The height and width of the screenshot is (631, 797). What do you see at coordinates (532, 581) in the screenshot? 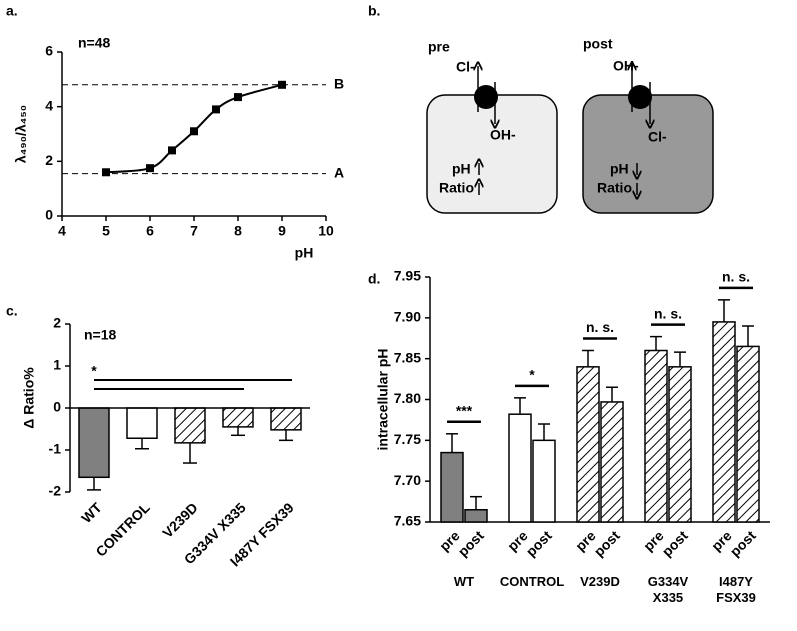
I see `group-label: CONTROL` at bounding box center [532, 581].